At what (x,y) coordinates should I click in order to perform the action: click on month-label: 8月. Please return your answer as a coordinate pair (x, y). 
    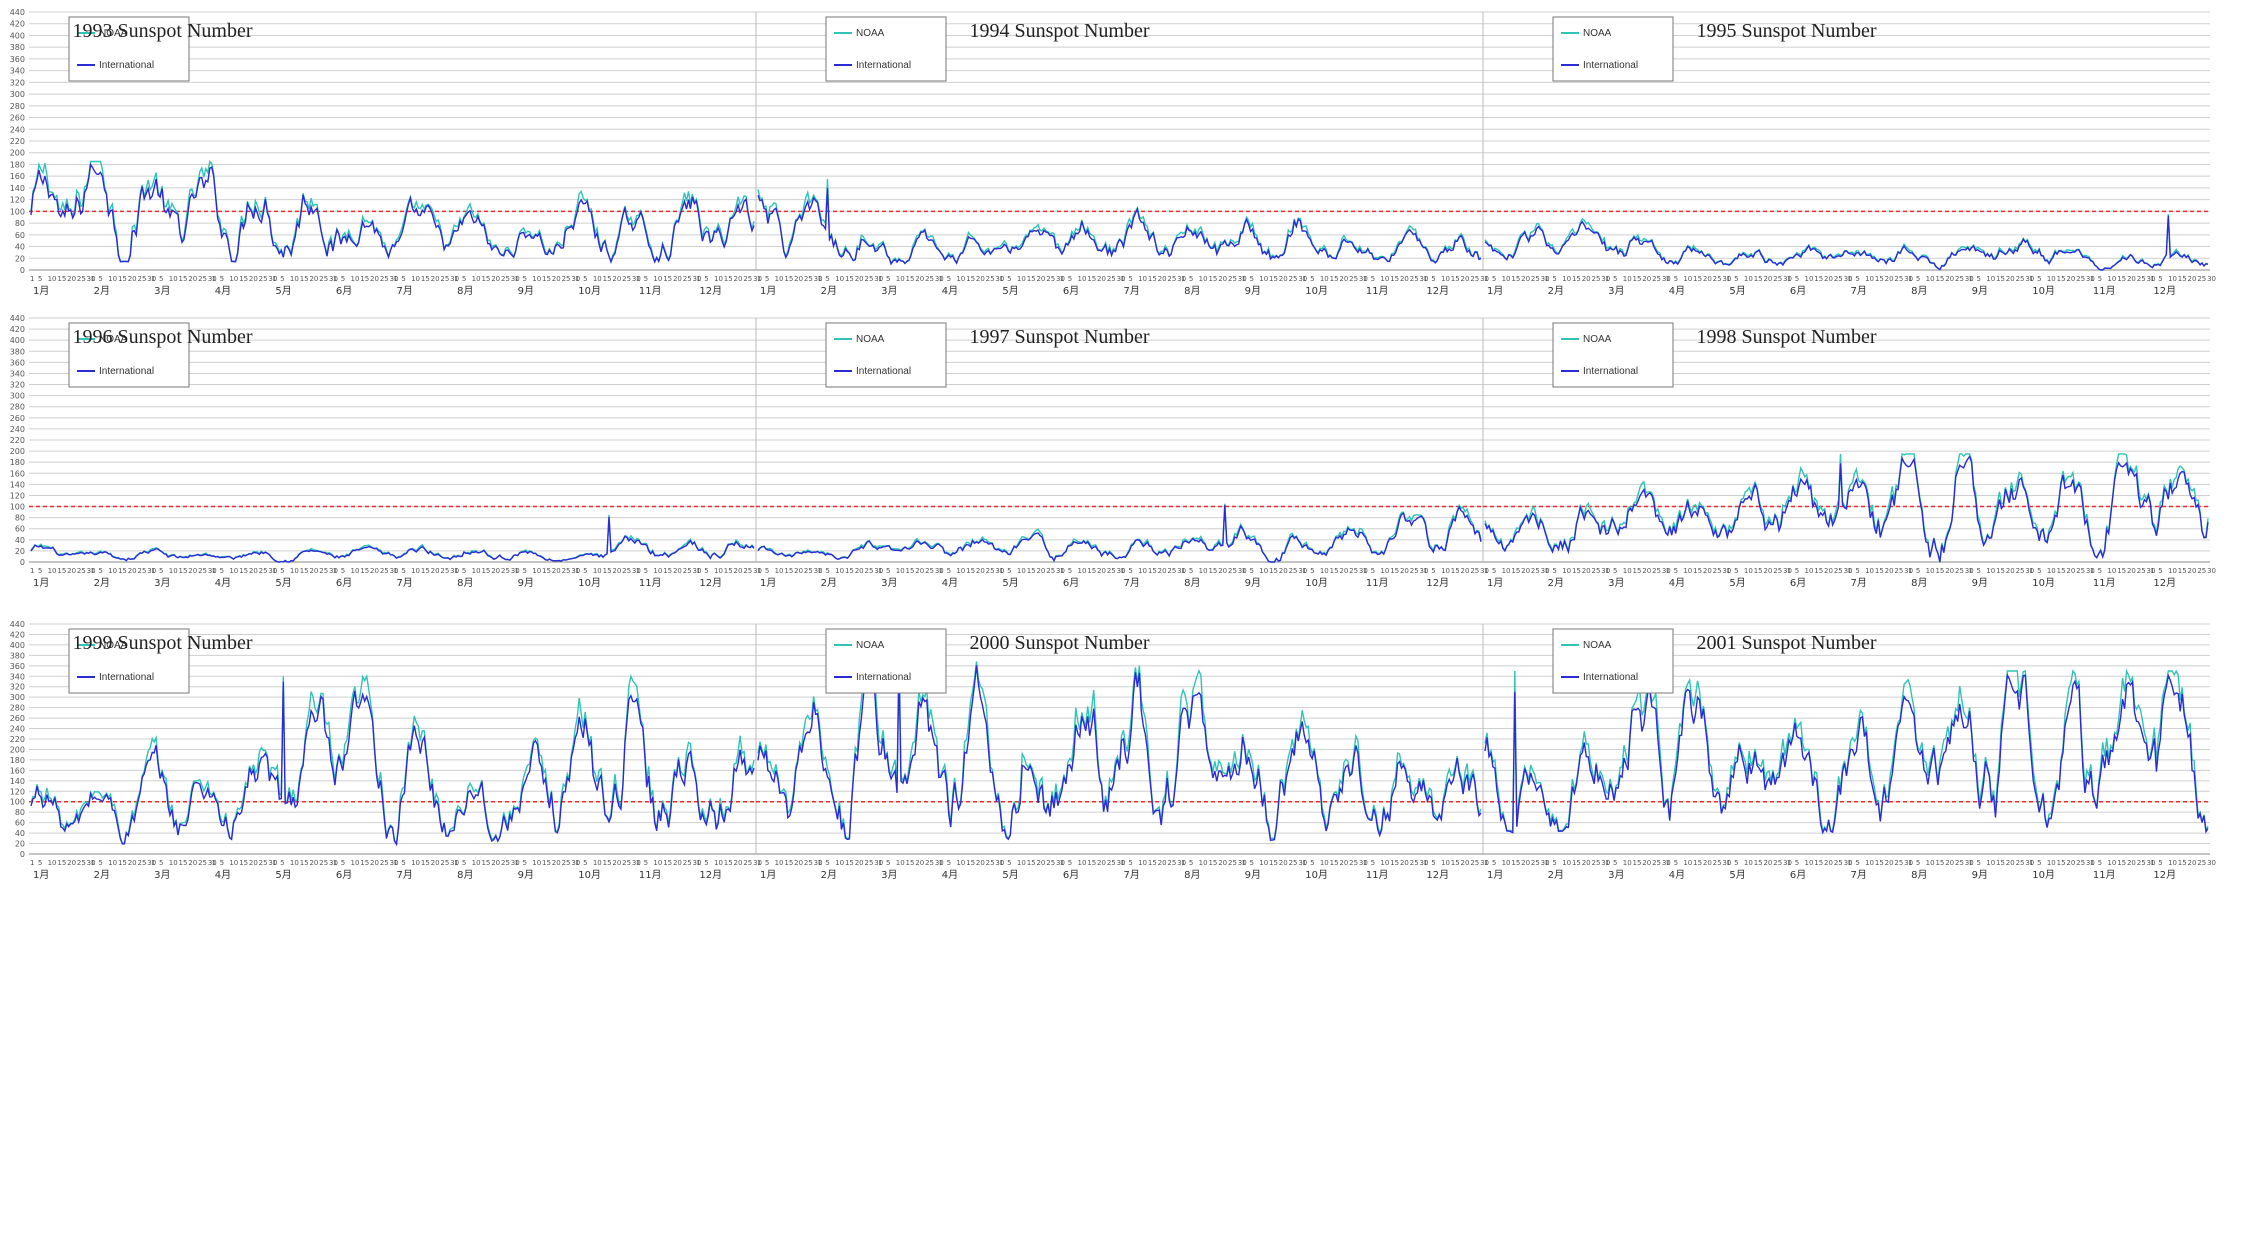
    Looking at the image, I should click on (1919, 583).